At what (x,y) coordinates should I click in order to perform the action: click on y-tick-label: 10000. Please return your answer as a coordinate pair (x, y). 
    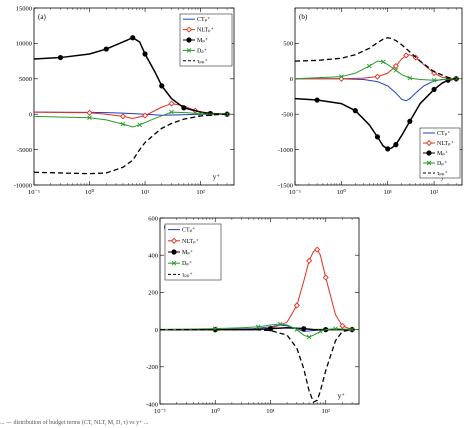
    Looking at the image, I should click on (24, 44).